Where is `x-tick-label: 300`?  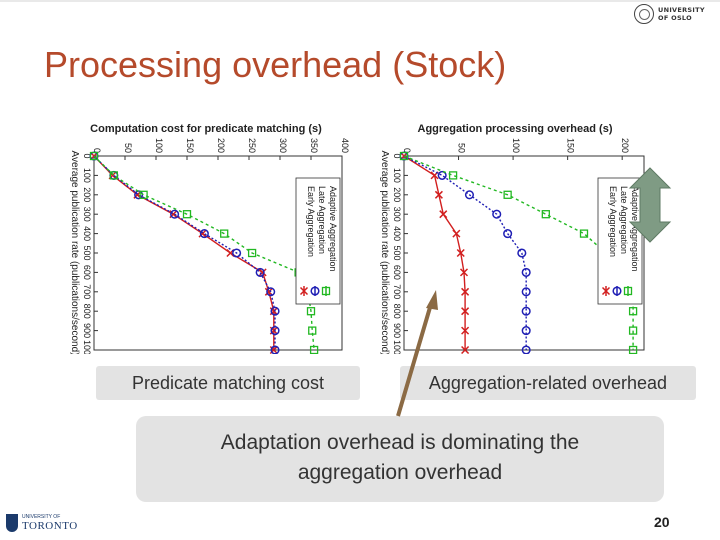 x-tick-label: 300 is located at coordinates (87, 214).